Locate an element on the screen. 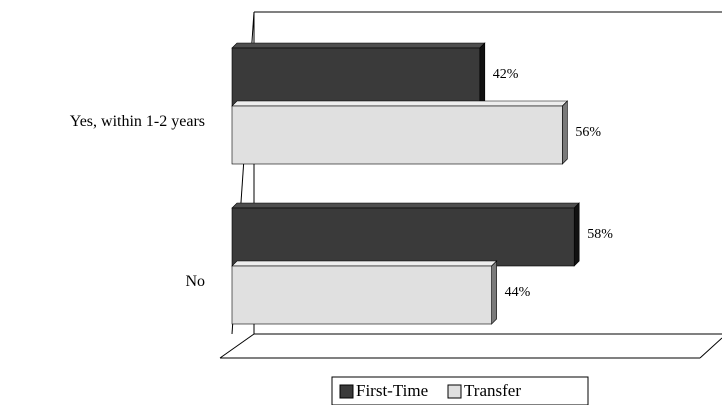 This screenshot has height=410, width=722. legend-label-transfer: Transfer is located at coordinates (492, 390).